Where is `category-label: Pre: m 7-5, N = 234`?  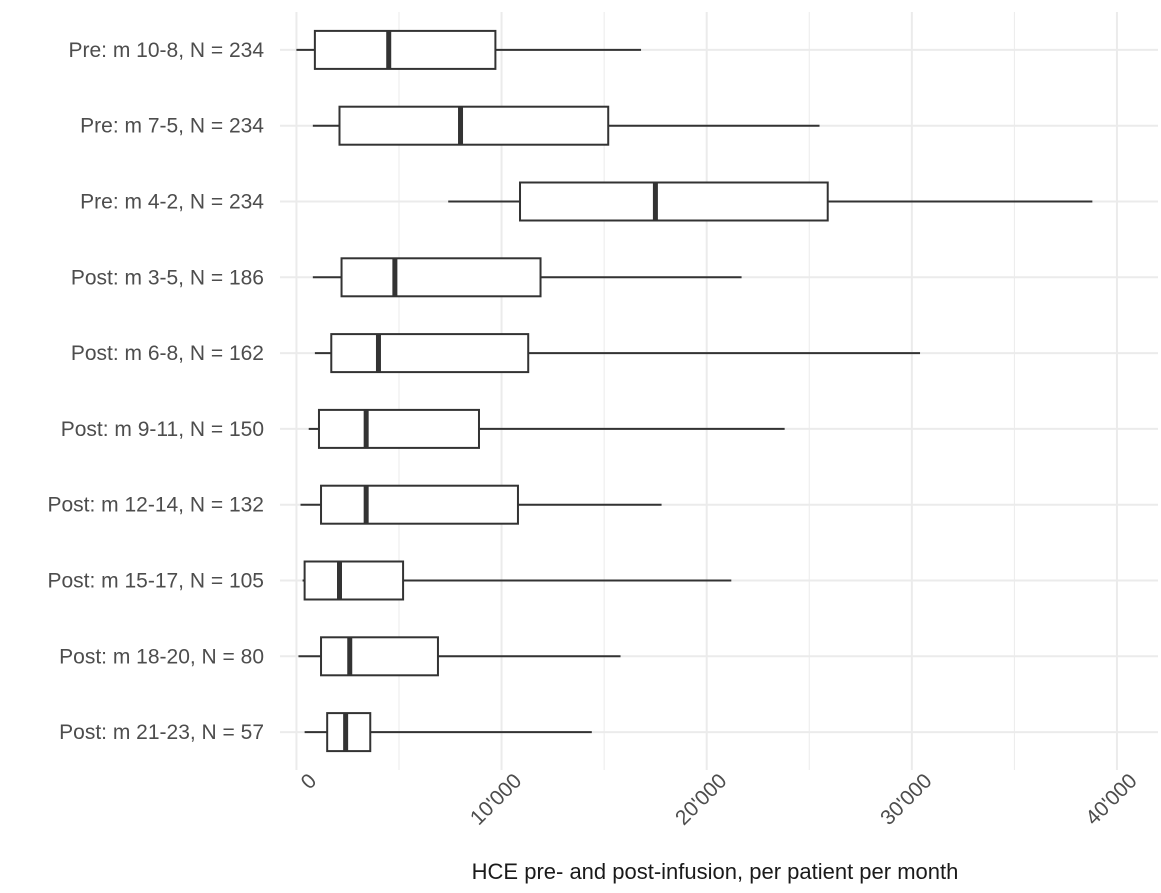
category-label: Pre: m 7-5, N = 234 is located at coordinates (172, 126).